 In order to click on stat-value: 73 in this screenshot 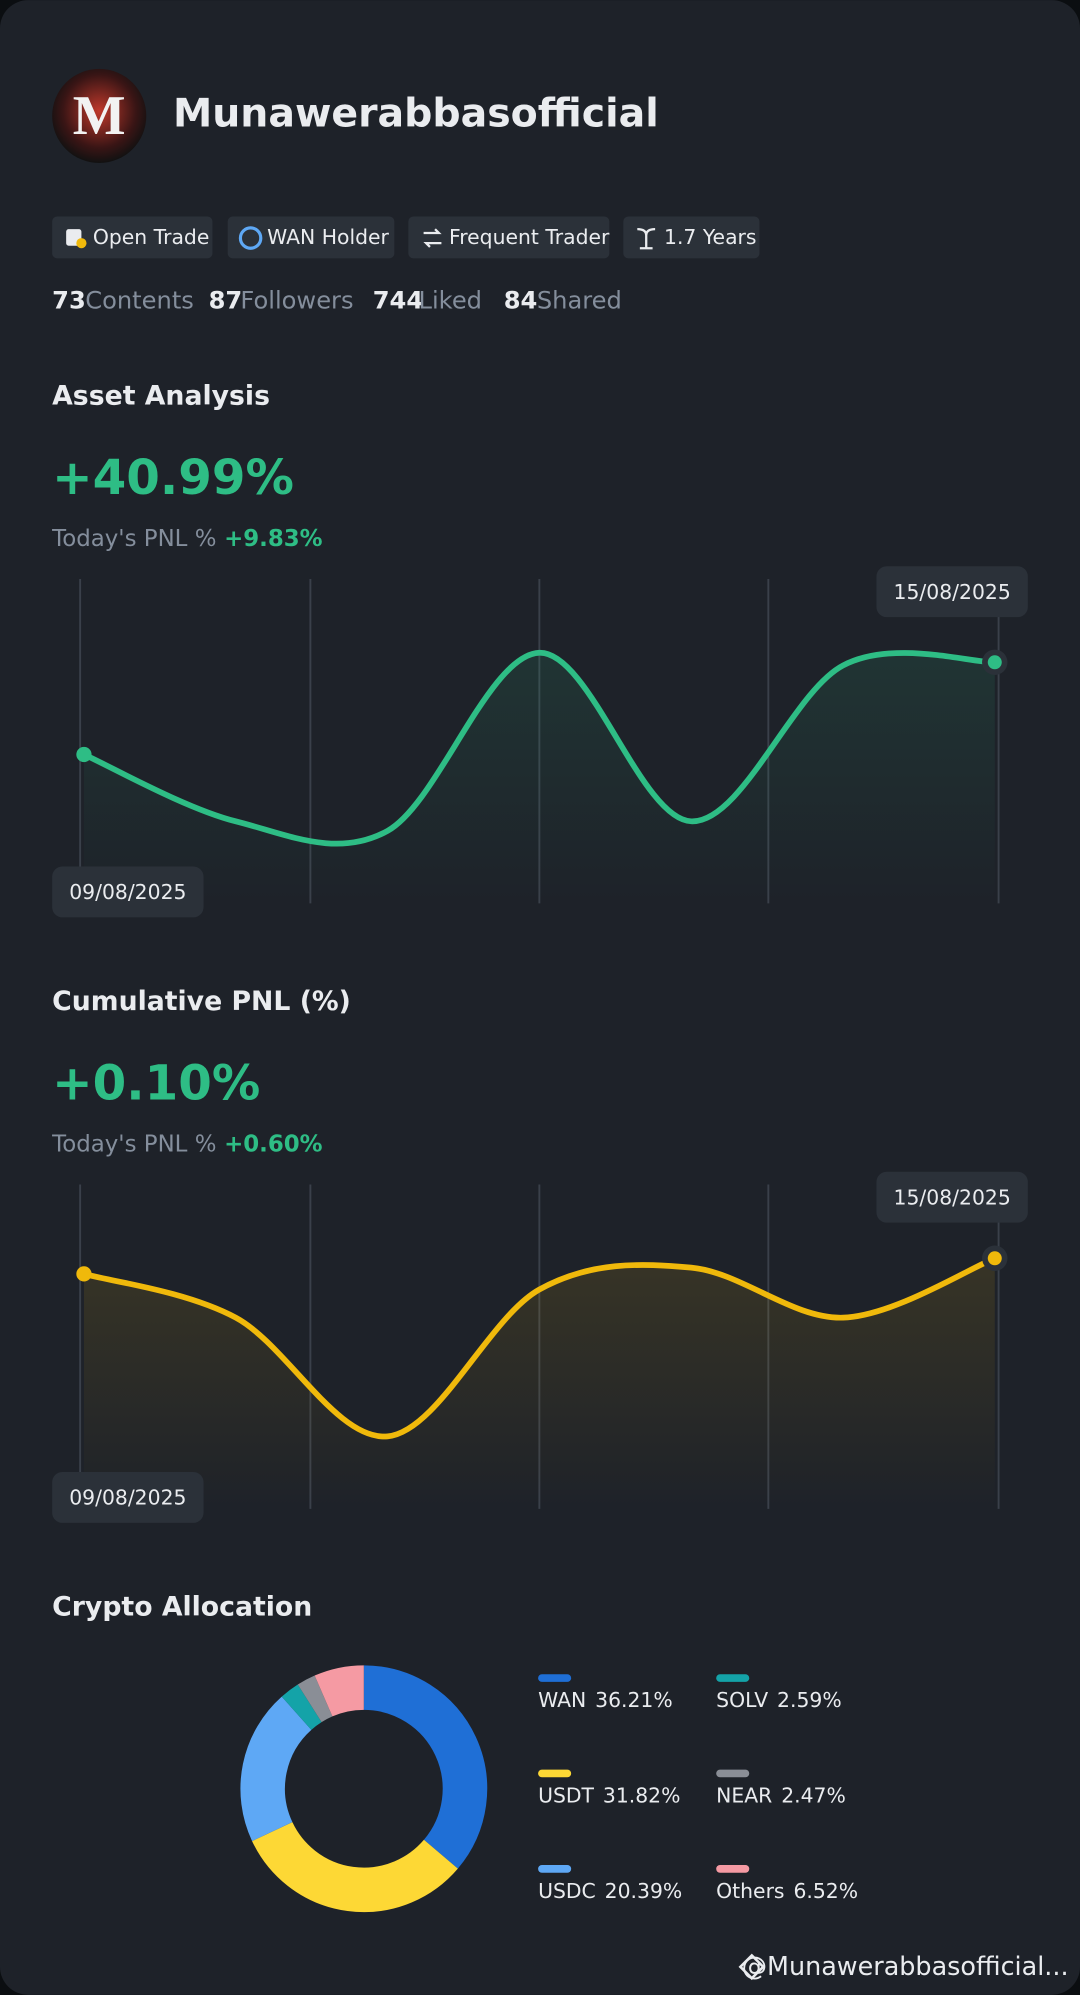, I will do `click(69, 301)`.